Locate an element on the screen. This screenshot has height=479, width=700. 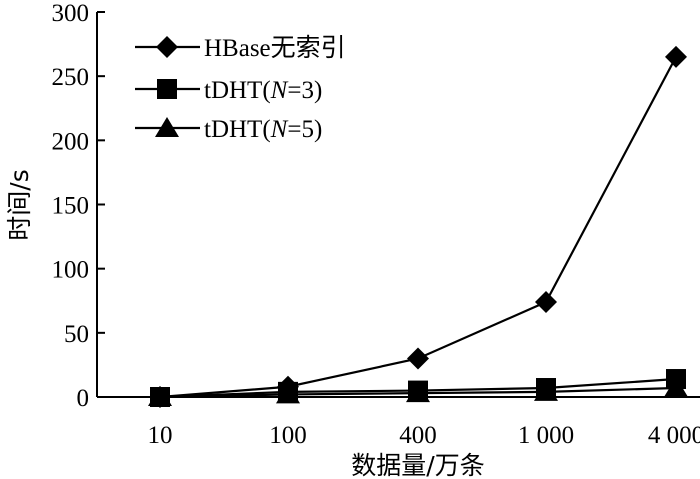
legend-label: tDHT(N=3) is located at coordinates (263, 90).